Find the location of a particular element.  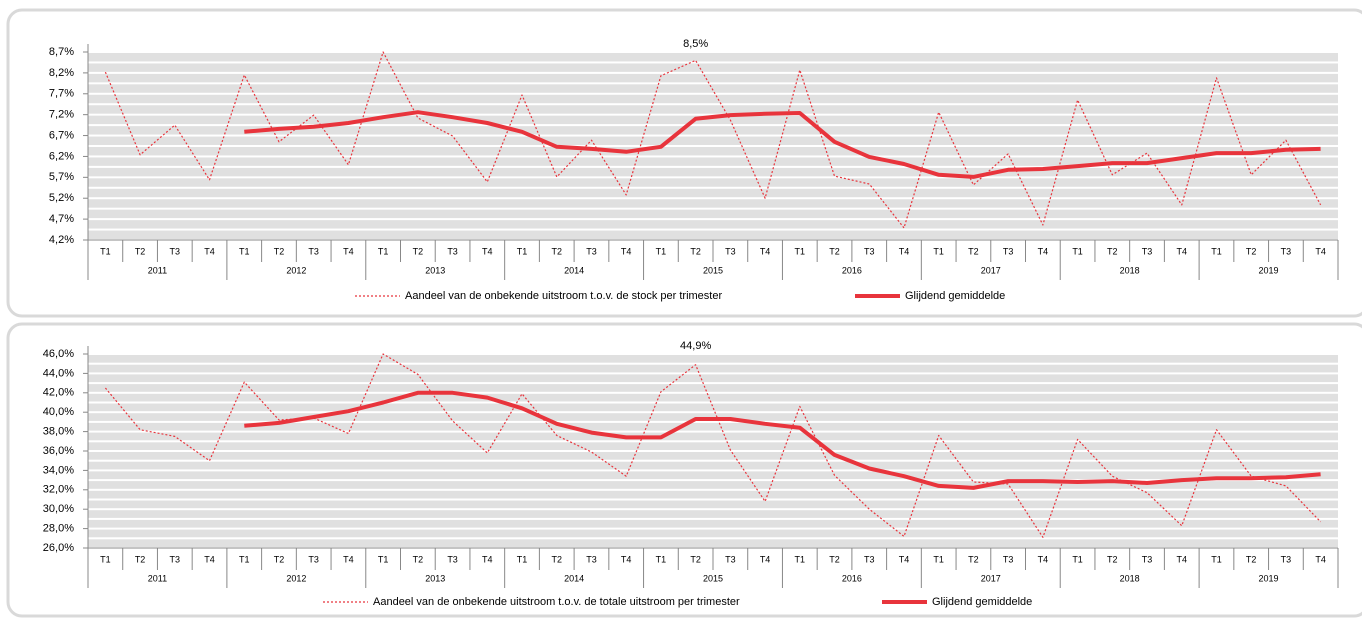

y-tick-label: 32,0% is located at coordinates (58, 490).